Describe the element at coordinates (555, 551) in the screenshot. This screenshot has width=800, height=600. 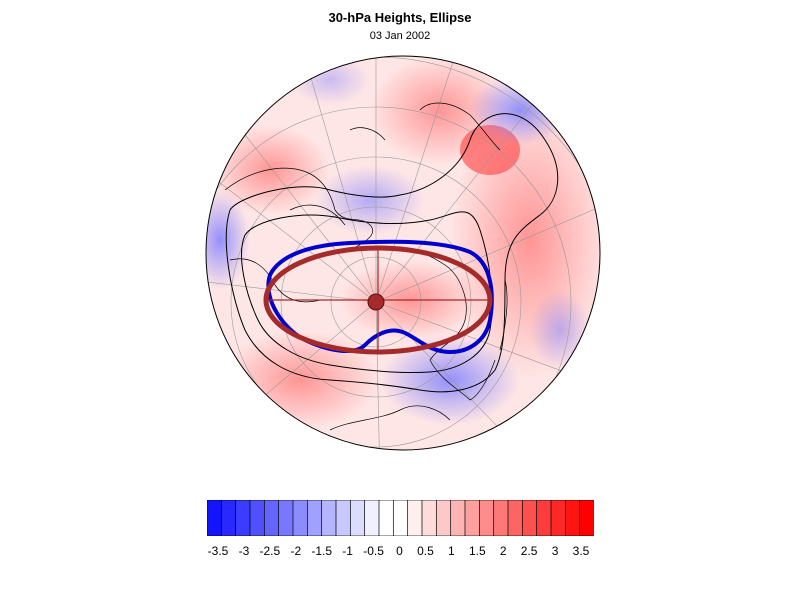
I see `colorbar-tick-label: 3` at that location.